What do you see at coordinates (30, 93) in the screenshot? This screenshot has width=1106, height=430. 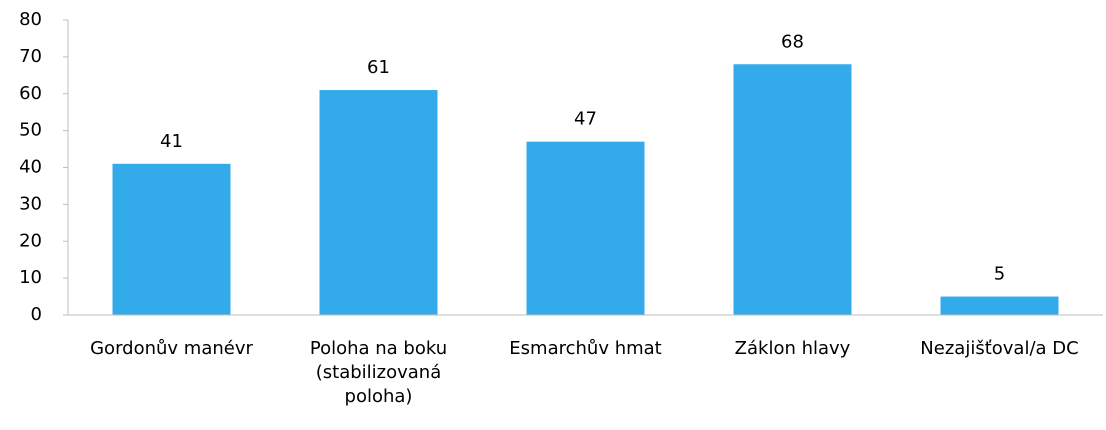 I see `y-tick-label: 60` at bounding box center [30, 93].